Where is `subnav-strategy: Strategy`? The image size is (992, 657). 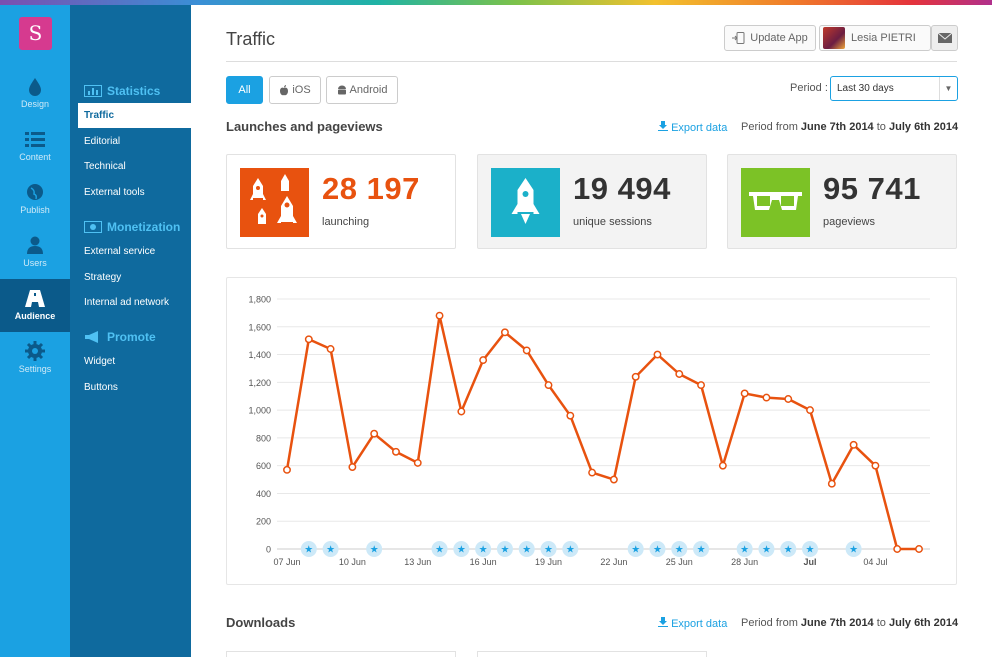
subnav-strategy: Strategy is located at coordinates (103, 277).